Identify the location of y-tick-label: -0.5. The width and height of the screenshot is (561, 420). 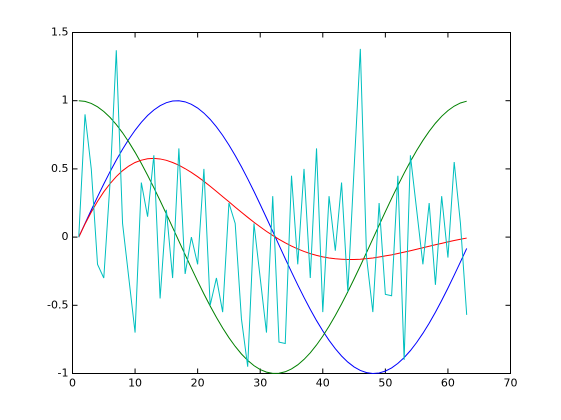
(57, 304).